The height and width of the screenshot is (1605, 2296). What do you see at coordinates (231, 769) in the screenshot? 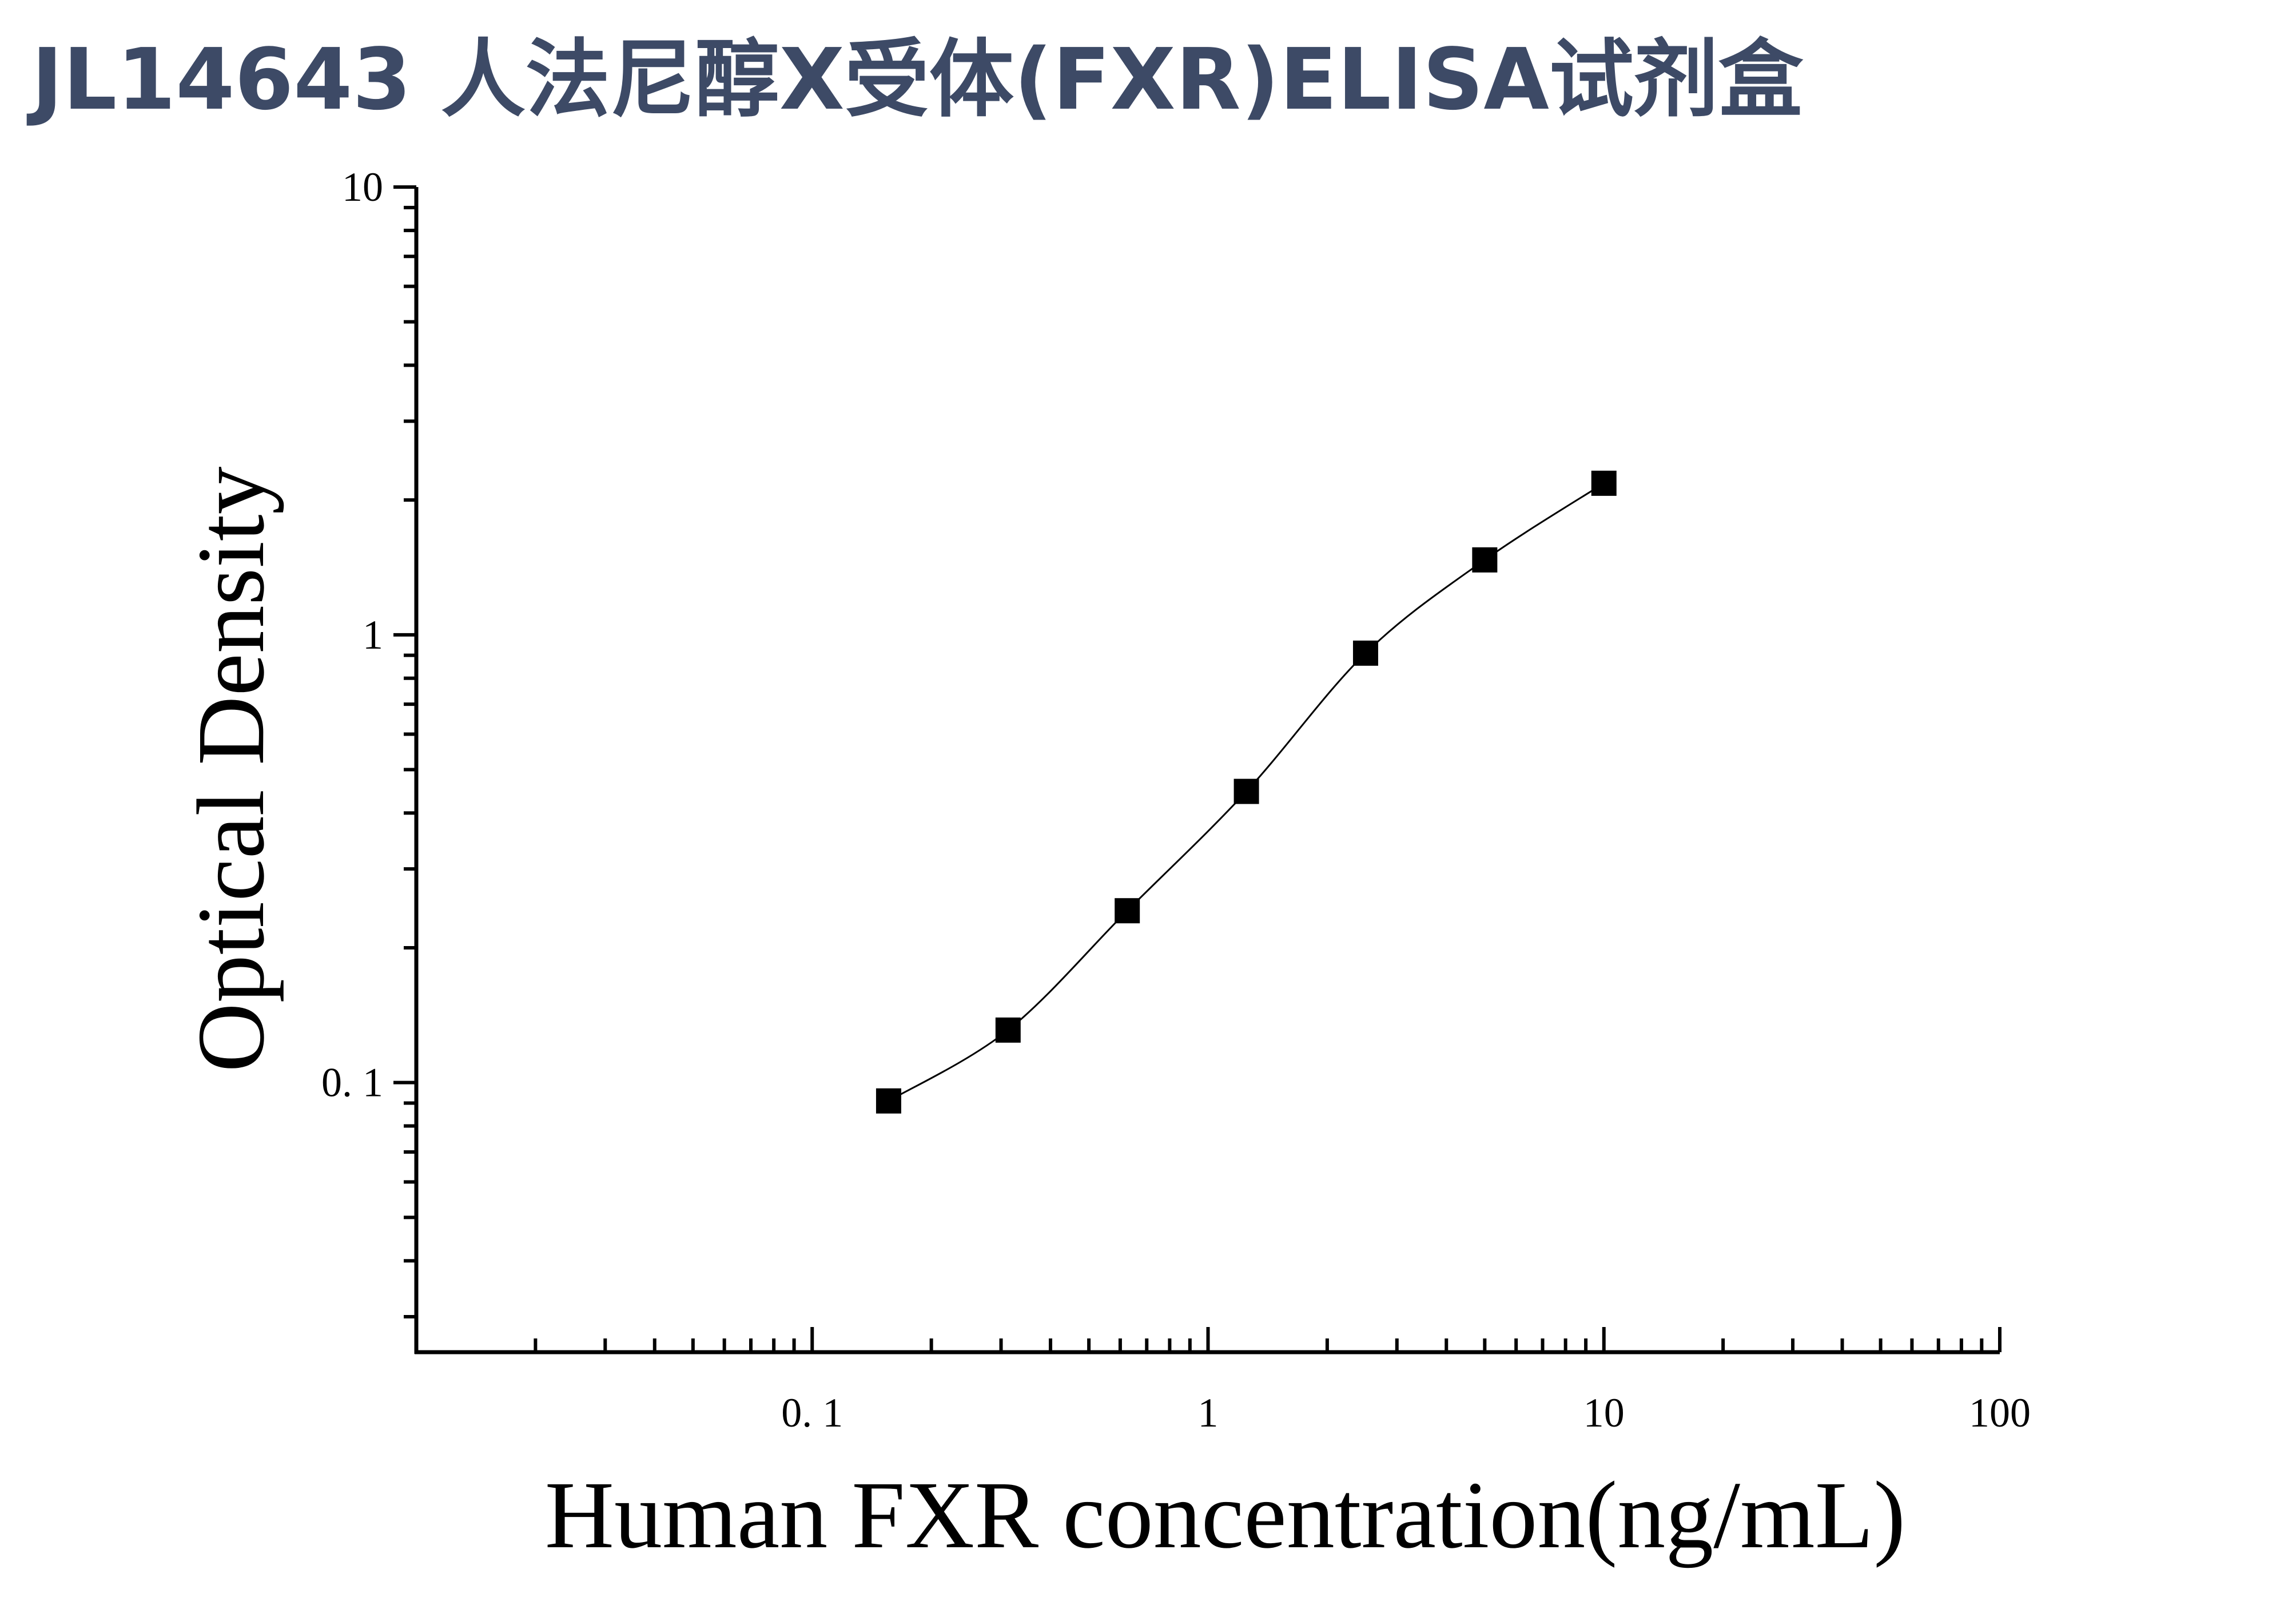
I see `y-axis-label: Optical Density` at bounding box center [231, 769].